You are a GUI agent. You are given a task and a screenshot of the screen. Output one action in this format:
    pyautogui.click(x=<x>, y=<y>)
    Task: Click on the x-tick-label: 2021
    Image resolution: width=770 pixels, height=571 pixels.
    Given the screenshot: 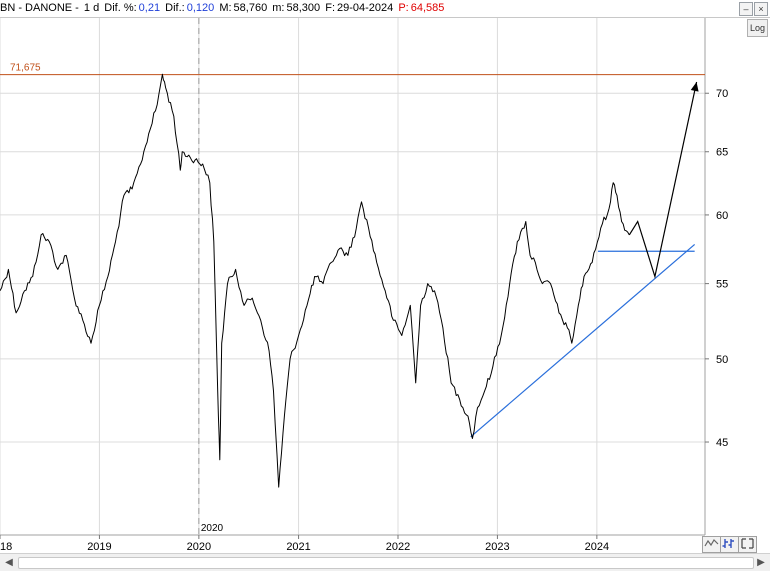 What is the action you would take?
    pyautogui.click(x=298, y=547)
    